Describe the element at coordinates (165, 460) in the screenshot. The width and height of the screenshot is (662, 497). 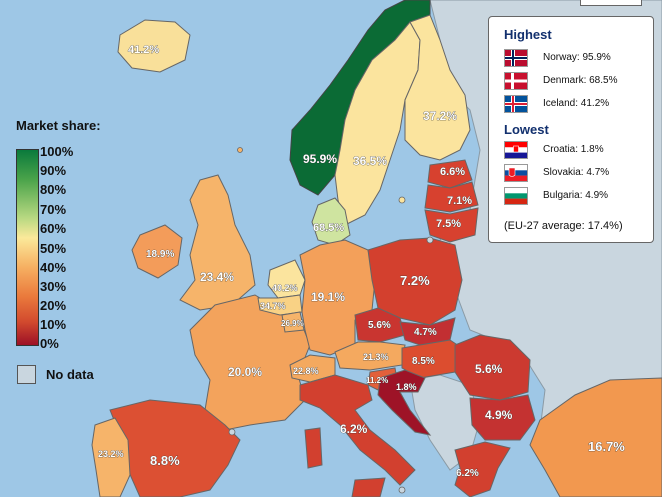
I see `label-spain: 8.8%` at that location.